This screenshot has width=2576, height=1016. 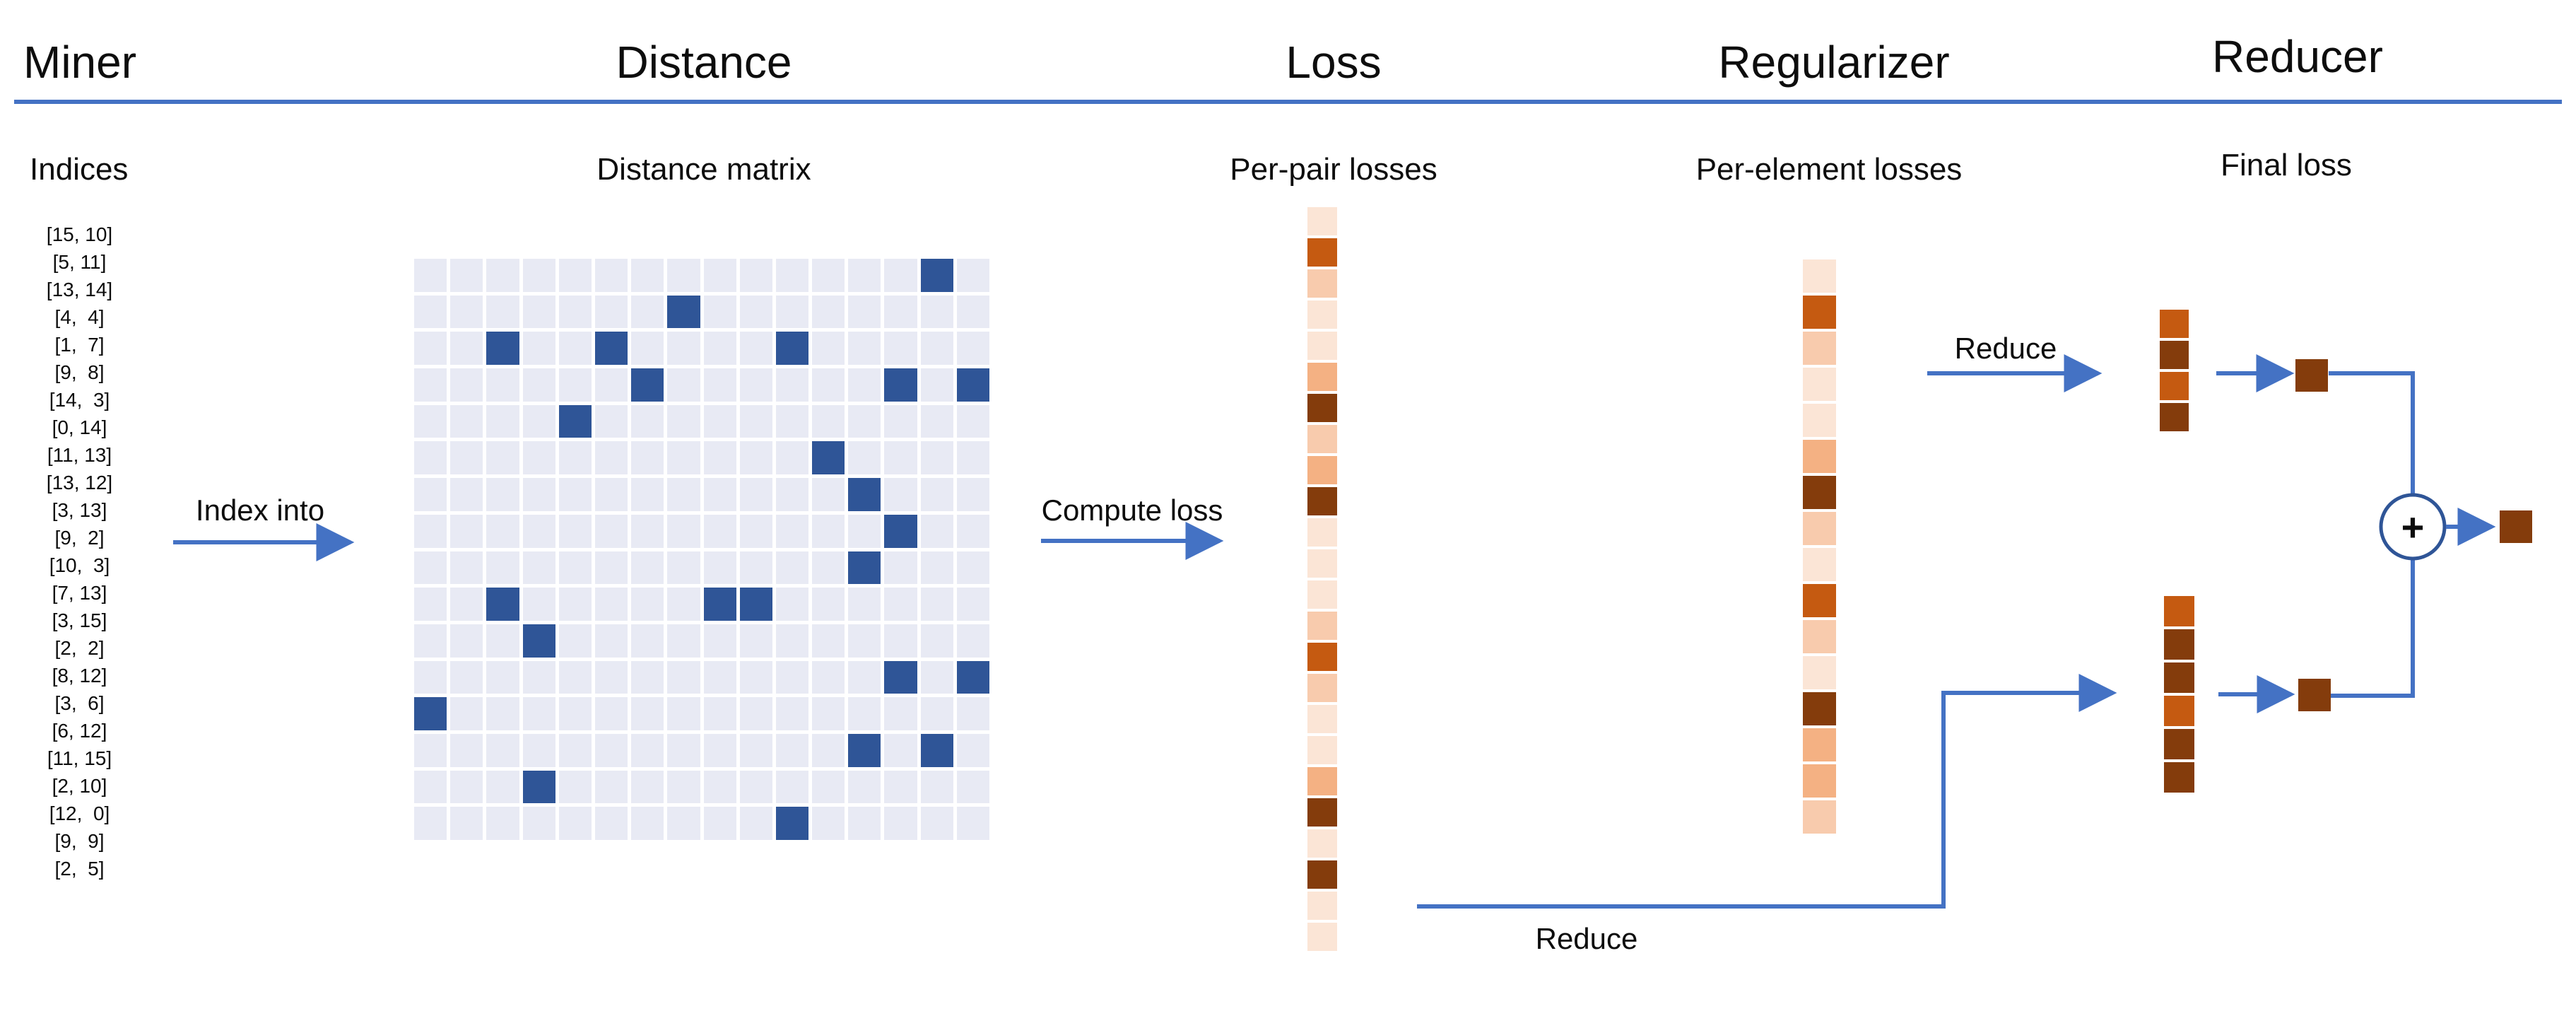 I want to click on per-element-losses-title: Per-element losses, so click(x=1829, y=169).